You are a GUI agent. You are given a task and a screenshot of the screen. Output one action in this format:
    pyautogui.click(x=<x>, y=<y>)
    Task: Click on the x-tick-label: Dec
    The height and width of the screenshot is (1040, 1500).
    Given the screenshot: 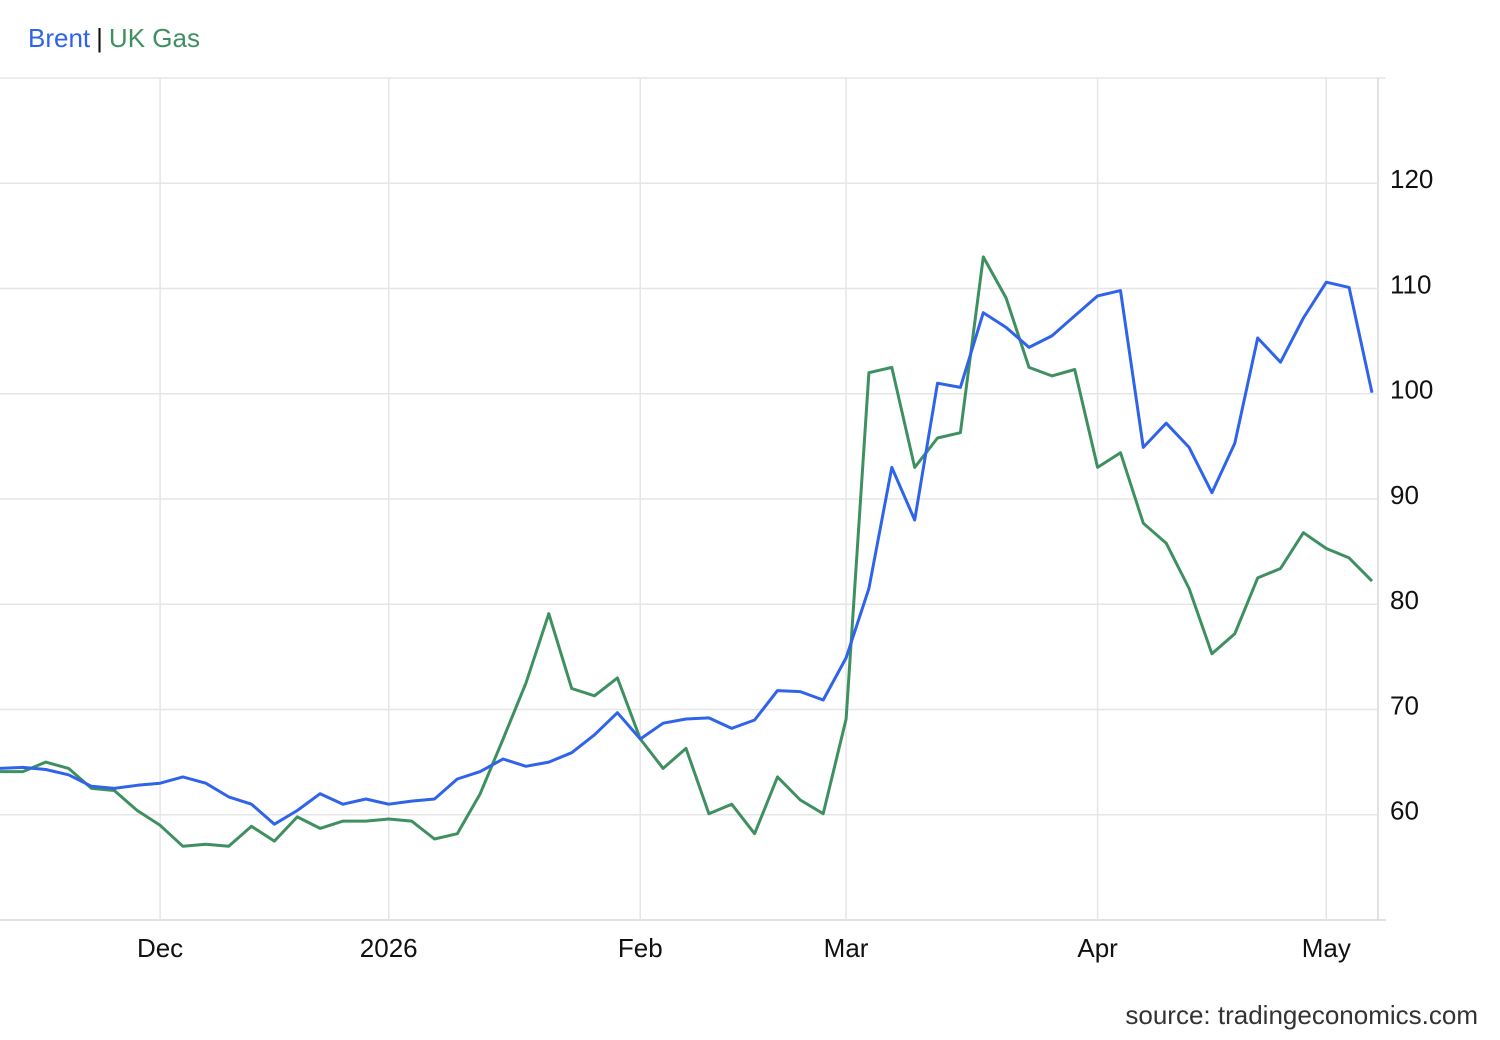 What is the action you would take?
    pyautogui.click(x=160, y=948)
    